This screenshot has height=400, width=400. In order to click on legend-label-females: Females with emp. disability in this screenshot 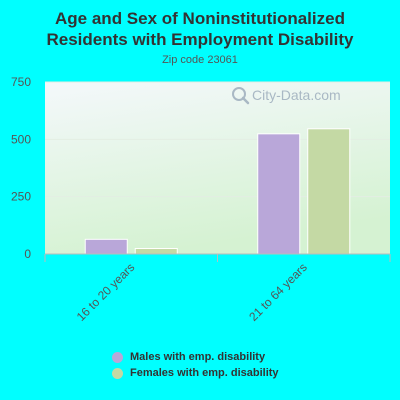, I will do `click(204, 373)`.